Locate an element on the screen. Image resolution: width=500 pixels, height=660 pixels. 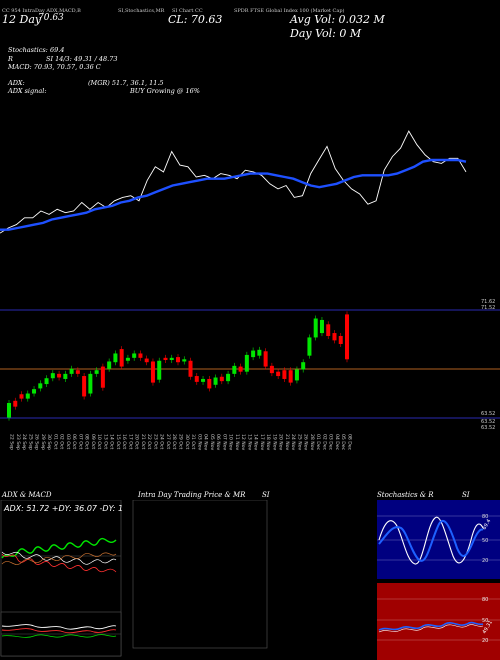
rsi-level-80: 80 is located at coordinates (485, 600).